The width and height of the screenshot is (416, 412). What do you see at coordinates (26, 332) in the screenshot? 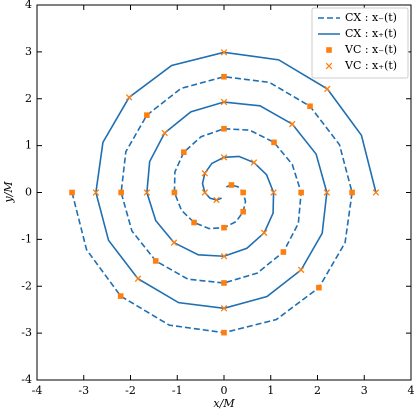
I see `y-tick-label: -3` at bounding box center [26, 332].